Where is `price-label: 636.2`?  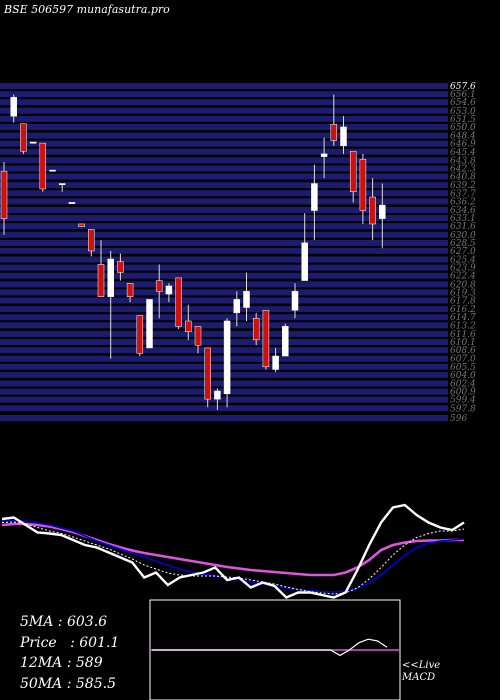 price-label: 636.2 is located at coordinates (463, 202).